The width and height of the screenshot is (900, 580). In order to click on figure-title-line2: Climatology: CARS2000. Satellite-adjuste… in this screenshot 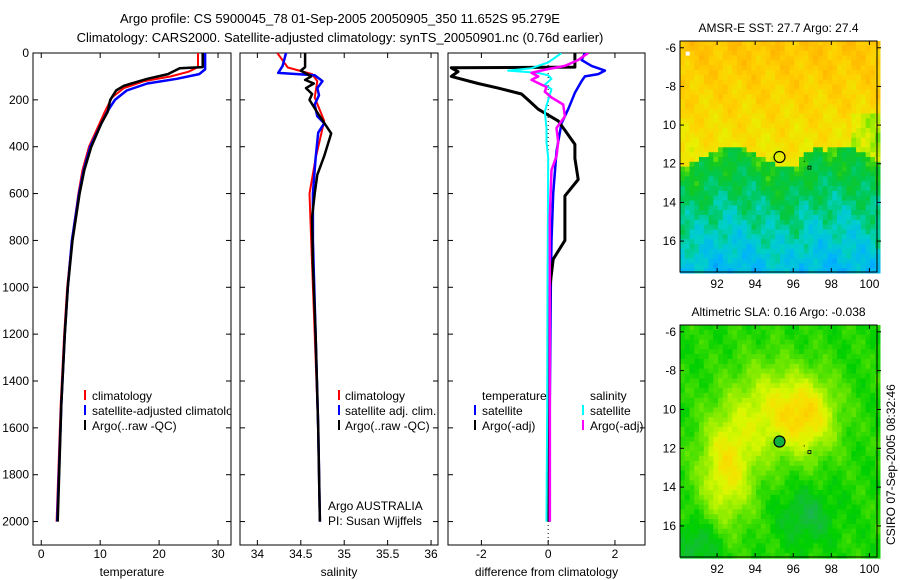, I will do `click(340, 37)`.